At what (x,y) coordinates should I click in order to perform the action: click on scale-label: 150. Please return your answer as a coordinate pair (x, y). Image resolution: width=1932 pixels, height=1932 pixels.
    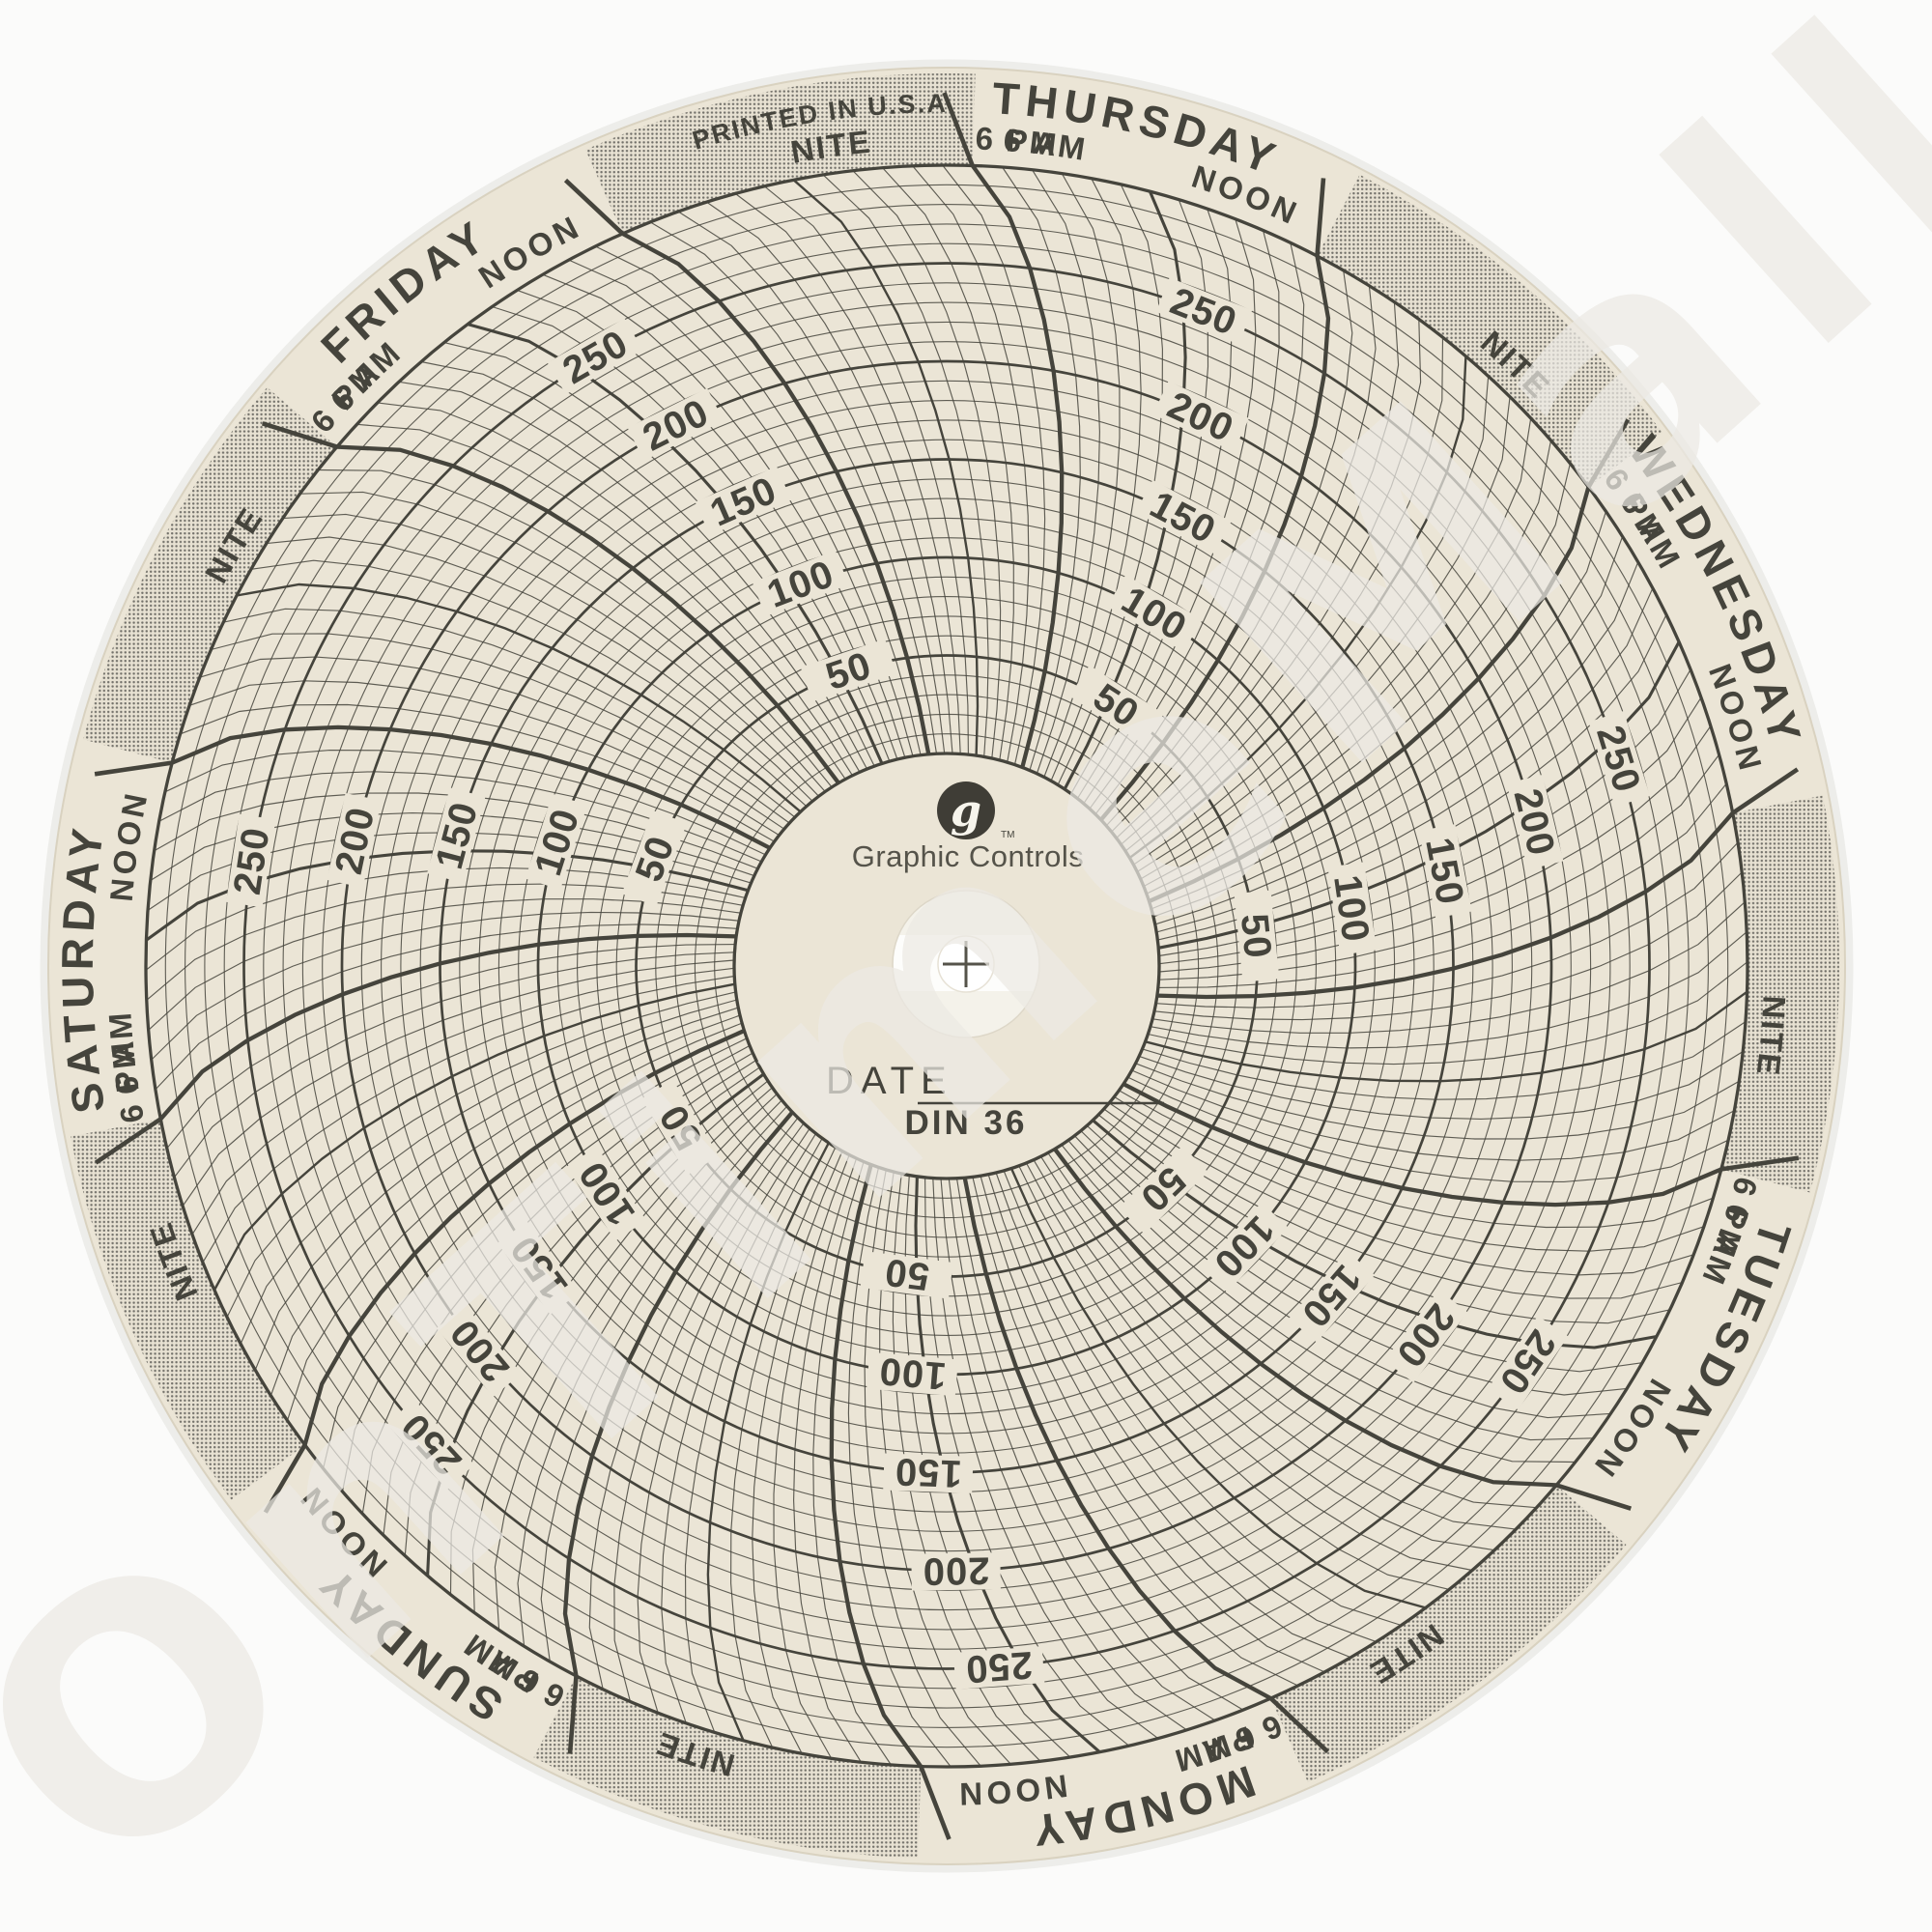
    Looking at the image, I should click on (928, 1472).